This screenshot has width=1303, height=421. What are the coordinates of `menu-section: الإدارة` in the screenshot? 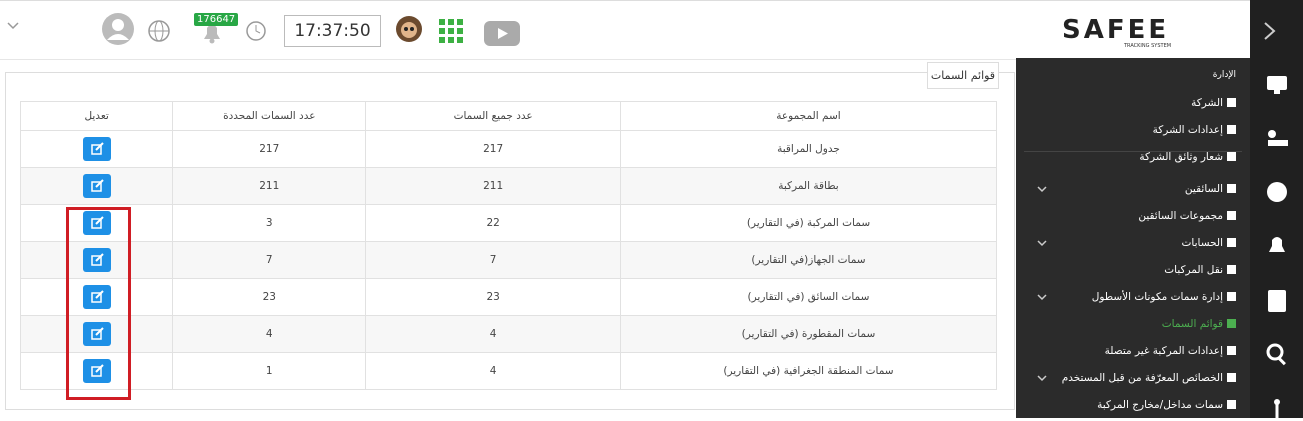 It's located at (1224, 75).